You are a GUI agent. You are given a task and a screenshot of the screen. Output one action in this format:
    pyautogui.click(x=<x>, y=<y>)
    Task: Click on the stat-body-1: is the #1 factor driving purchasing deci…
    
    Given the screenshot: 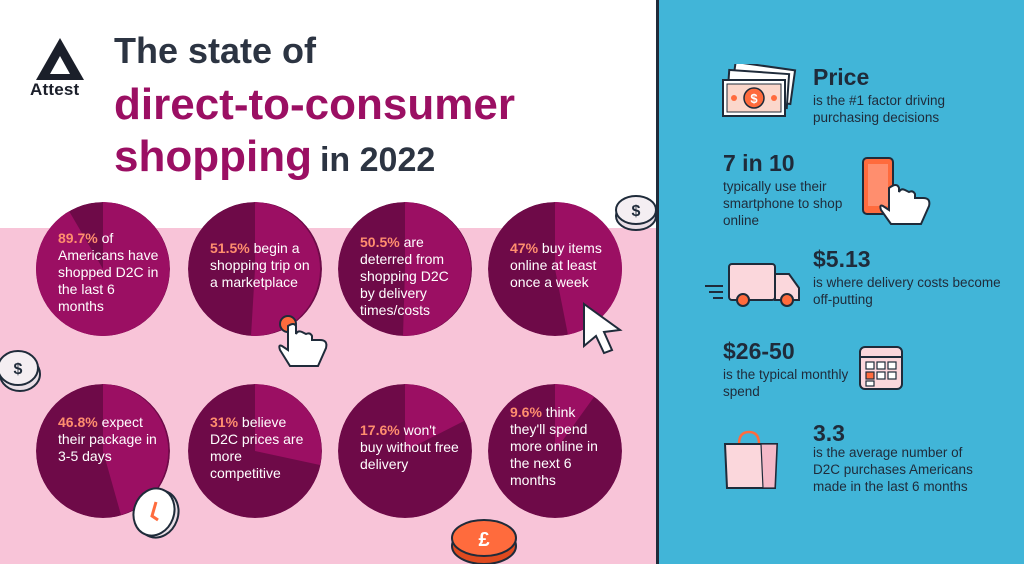 What is the action you would take?
    pyautogui.click(x=879, y=109)
    